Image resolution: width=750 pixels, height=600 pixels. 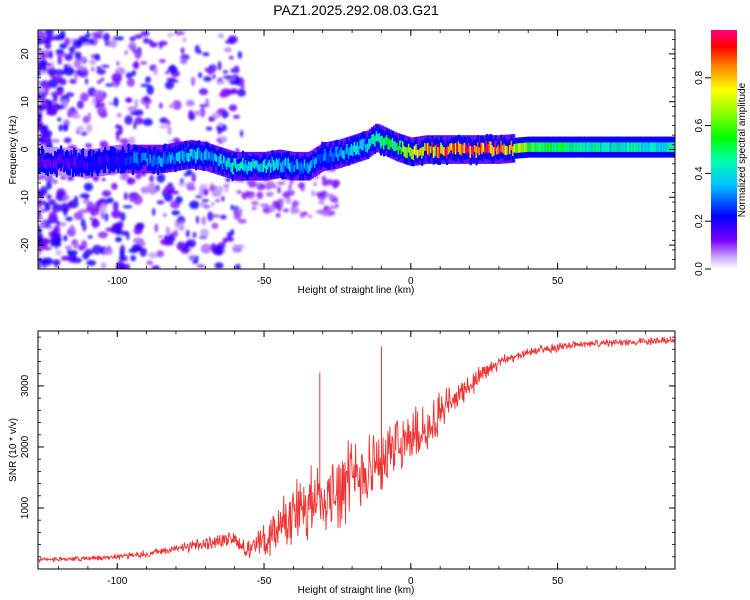 What do you see at coordinates (699, 77) in the screenshot?
I see `colorbar-tick-label: 0.8` at bounding box center [699, 77].